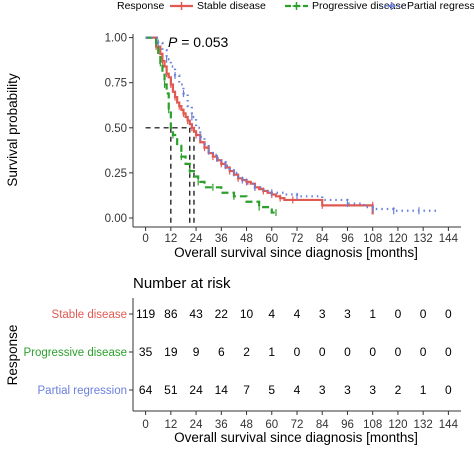 This screenshot has width=474, height=449. I want to click on risk-row-label: Progressive disease, so click(75, 353).